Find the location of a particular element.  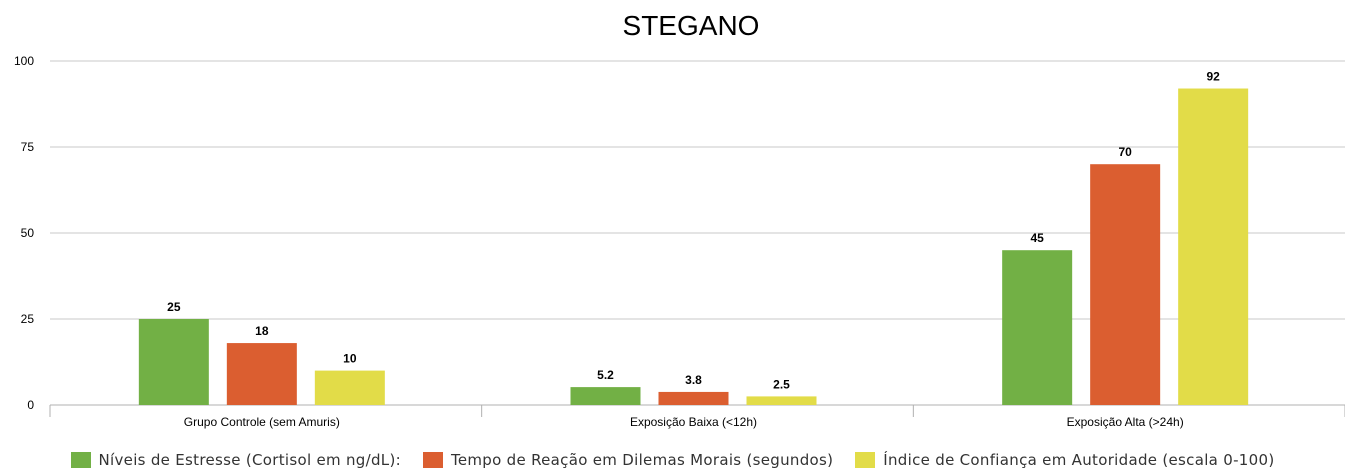

category-label: Exposição Baixa (<12h) is located at coordinates (693, 422).